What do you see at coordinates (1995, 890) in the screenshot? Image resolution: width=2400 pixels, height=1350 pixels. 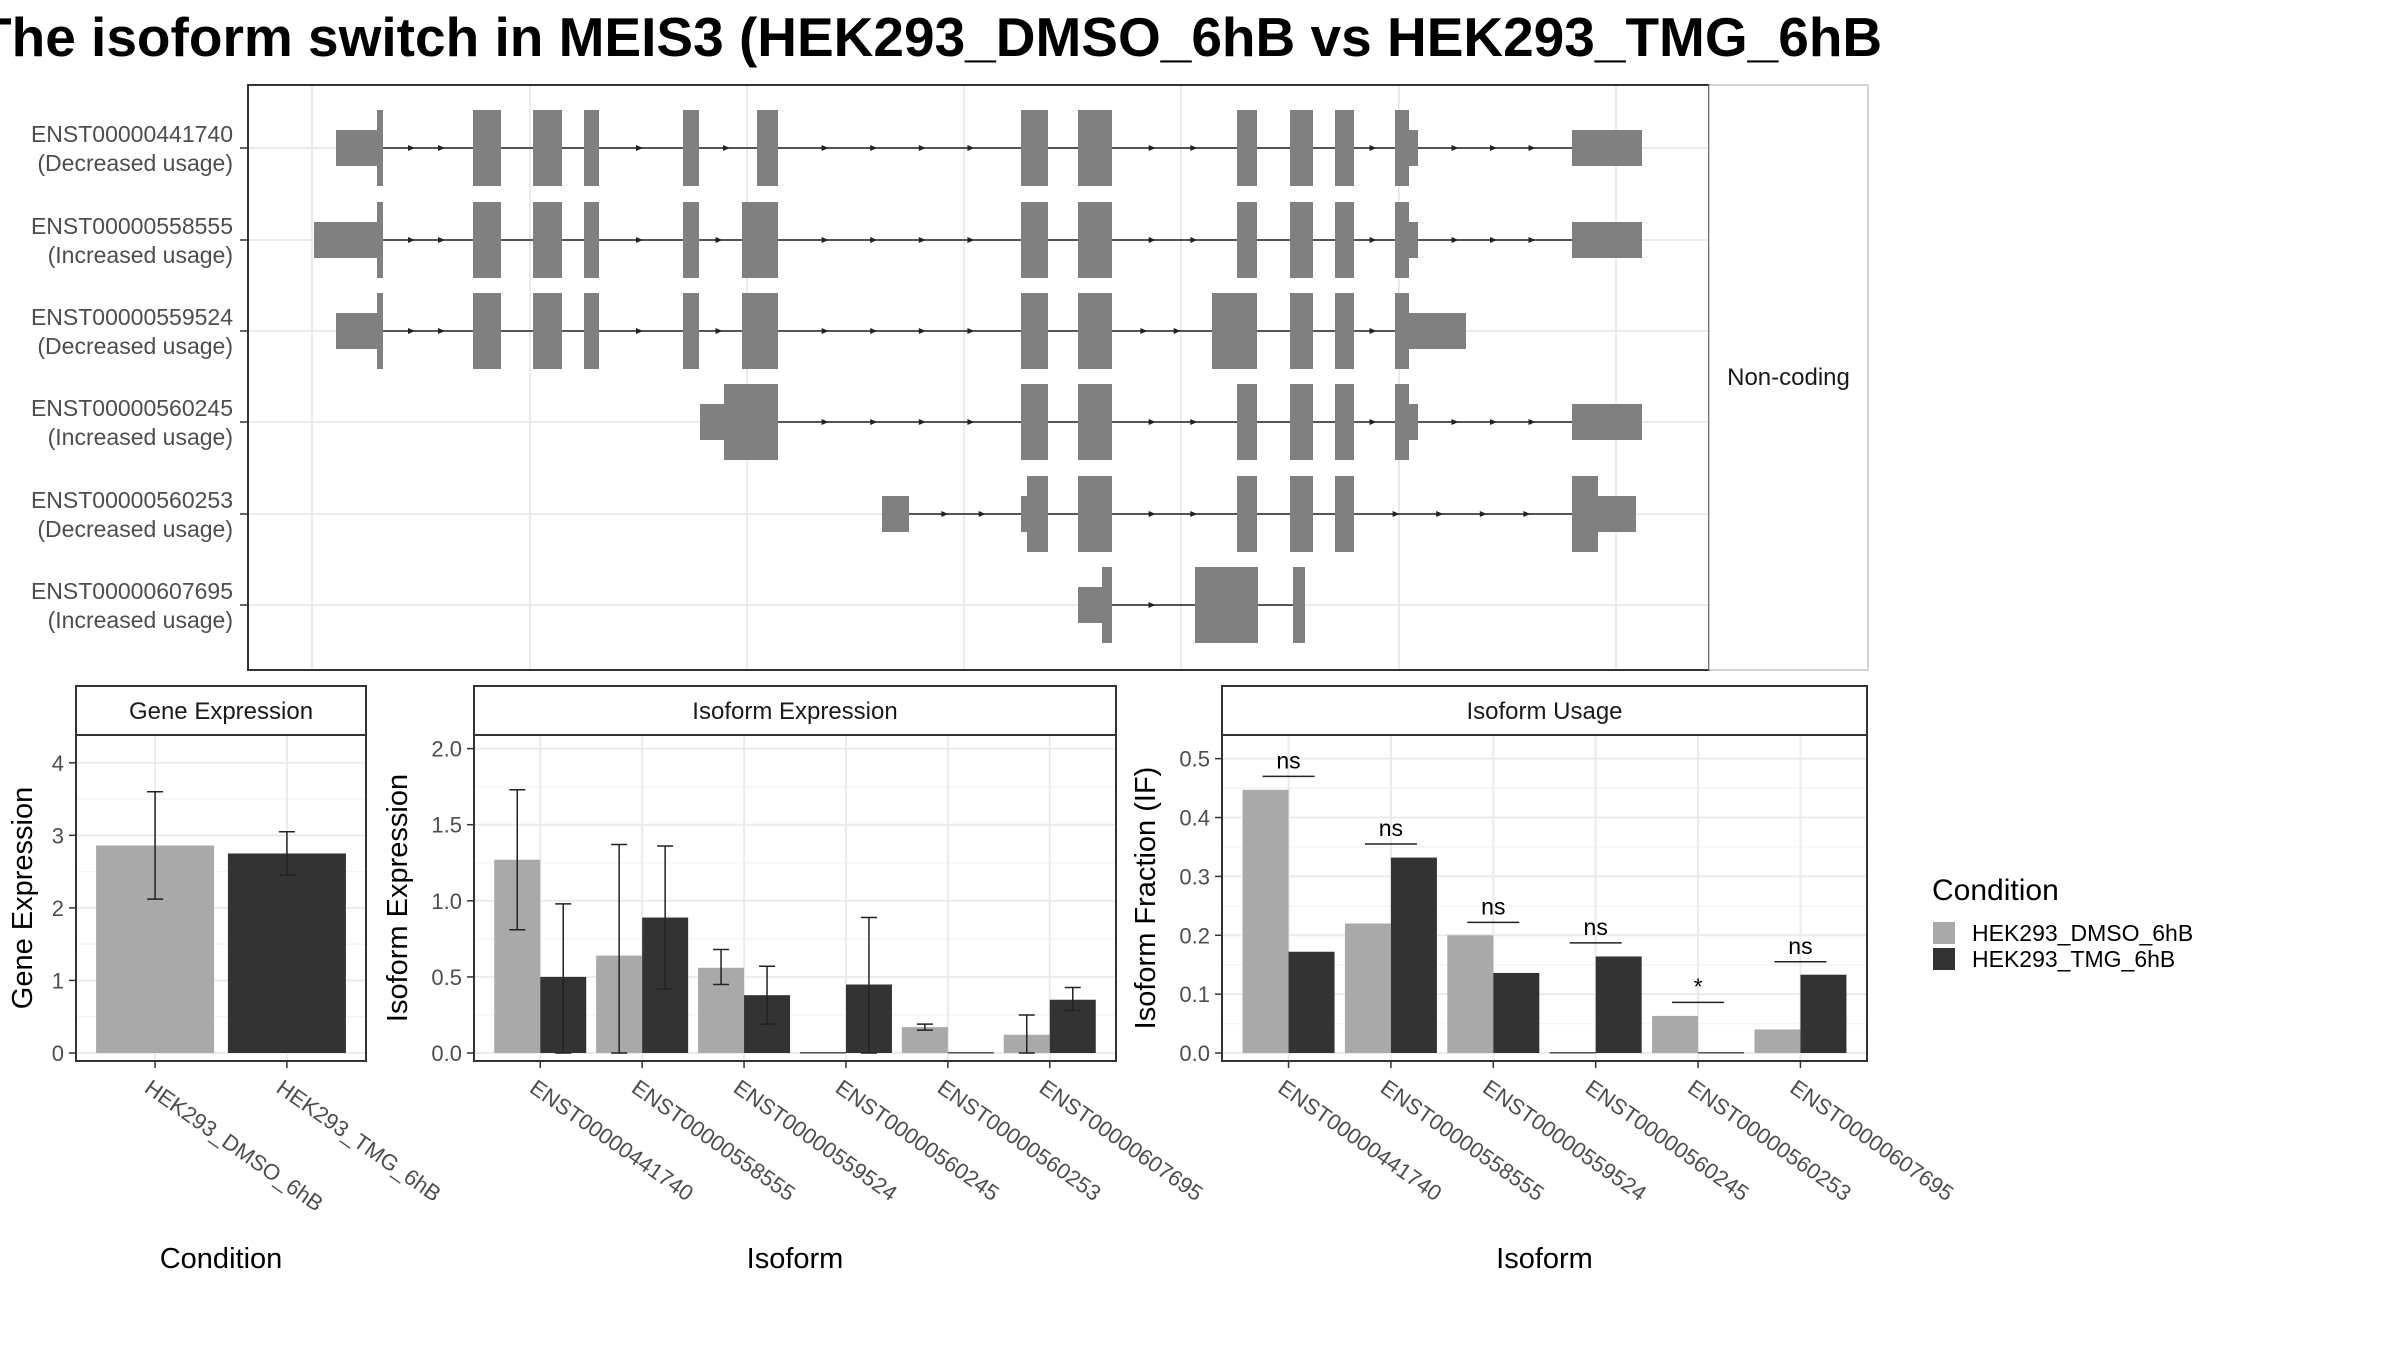 I see `legend-title: Condition` at bounding box center [1995, 890].